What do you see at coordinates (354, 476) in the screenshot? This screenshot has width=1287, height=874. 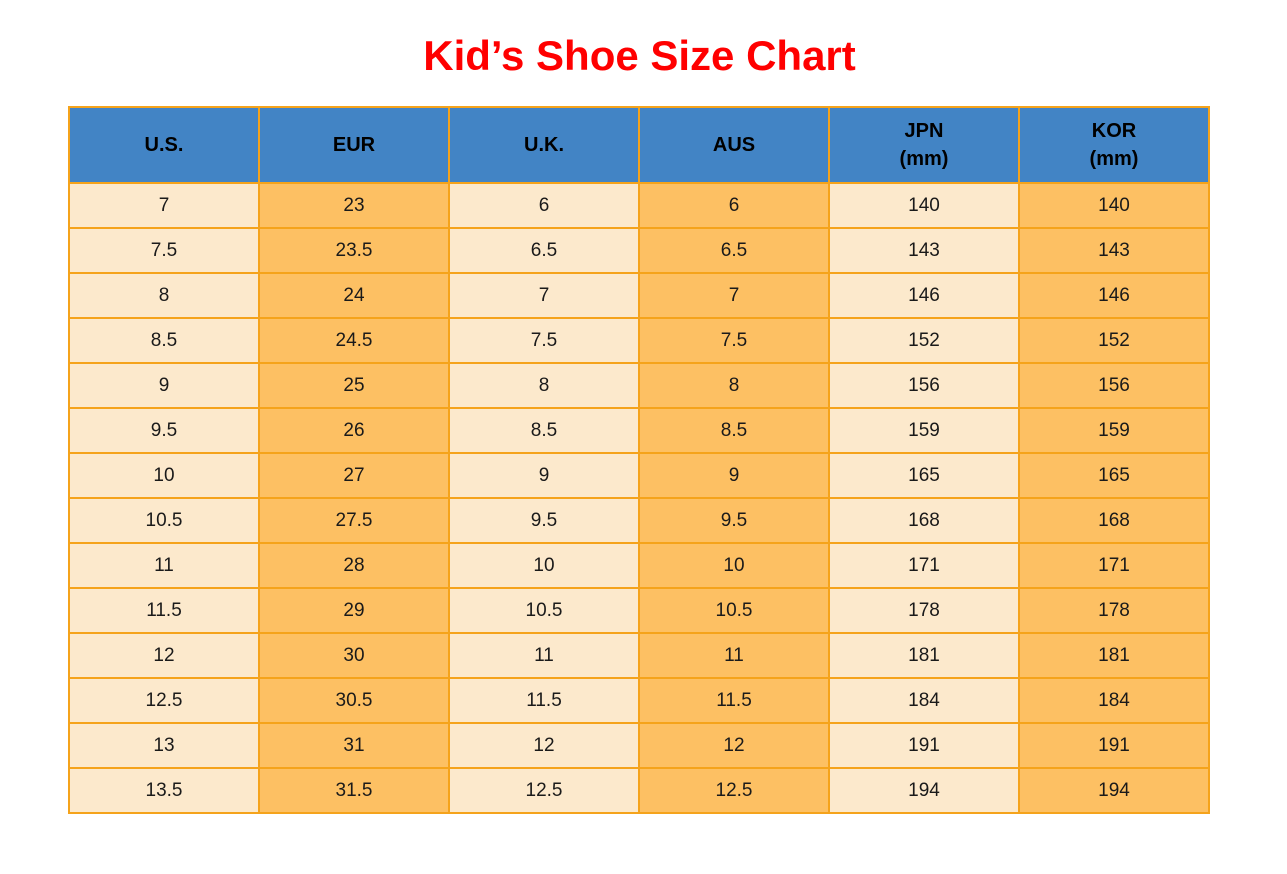 I see `table-cell: 27` at bounding box center [354, 476].